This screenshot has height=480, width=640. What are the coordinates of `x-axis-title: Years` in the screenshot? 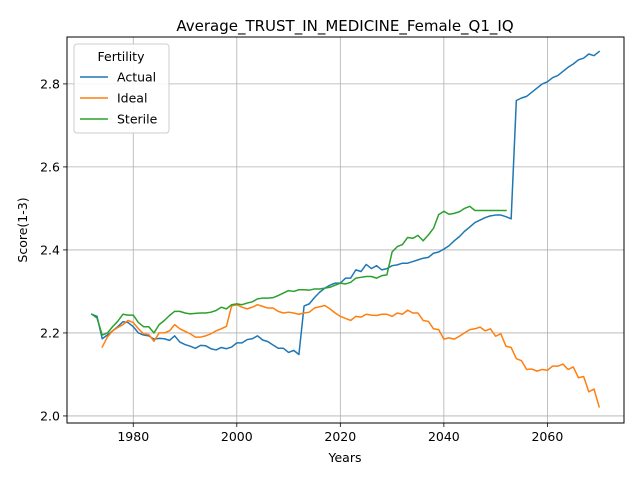 It's located at (345, 457).